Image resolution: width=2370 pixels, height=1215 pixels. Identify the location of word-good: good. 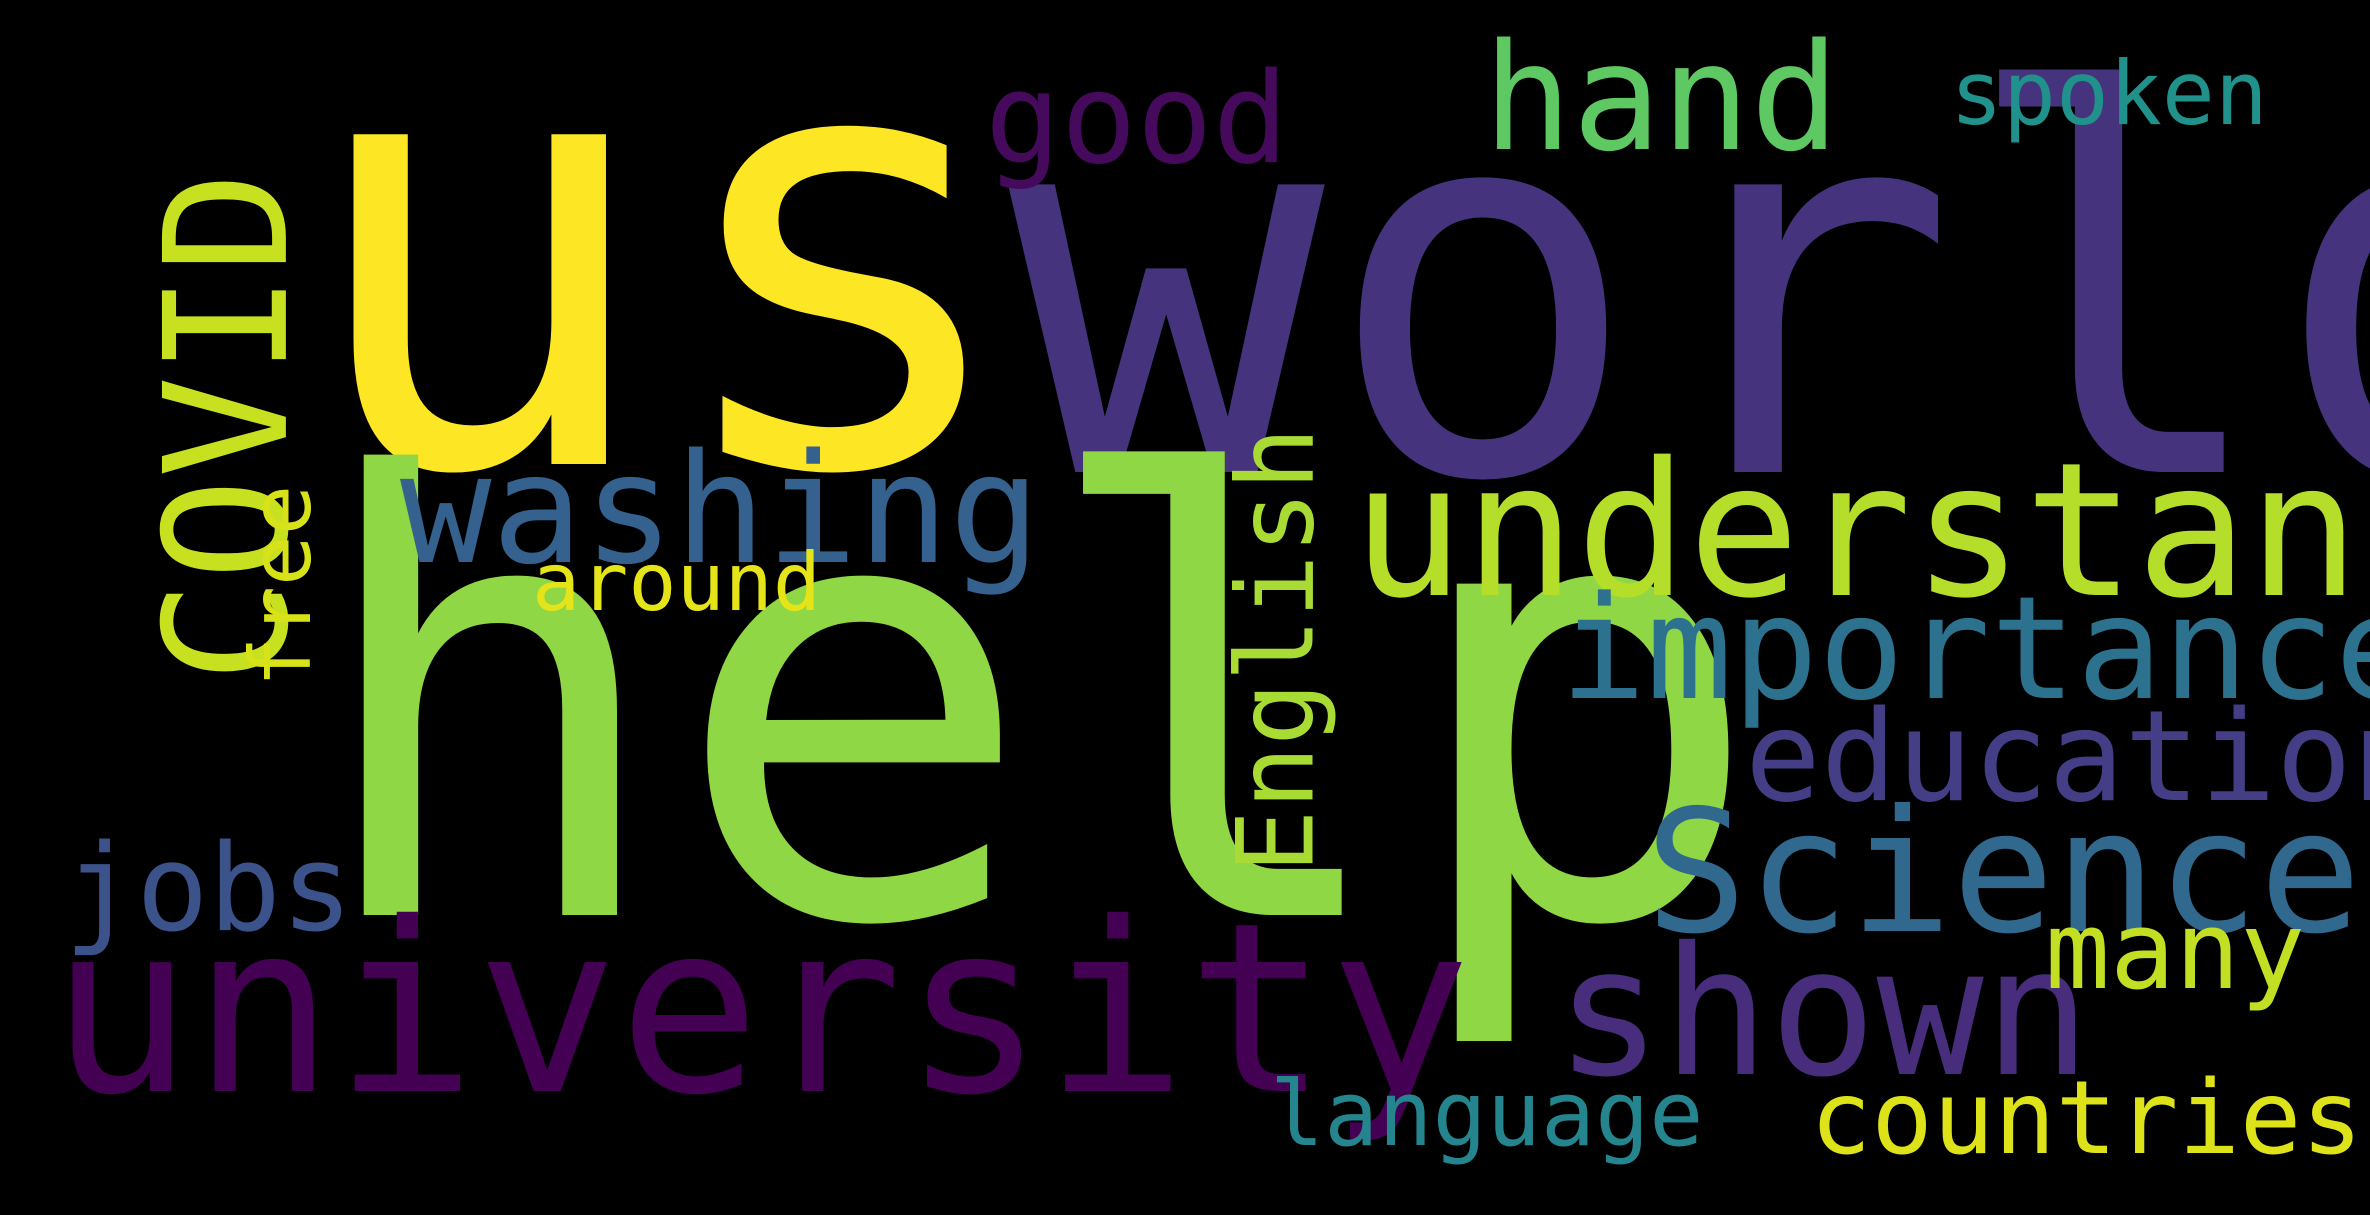
(1137, 118).